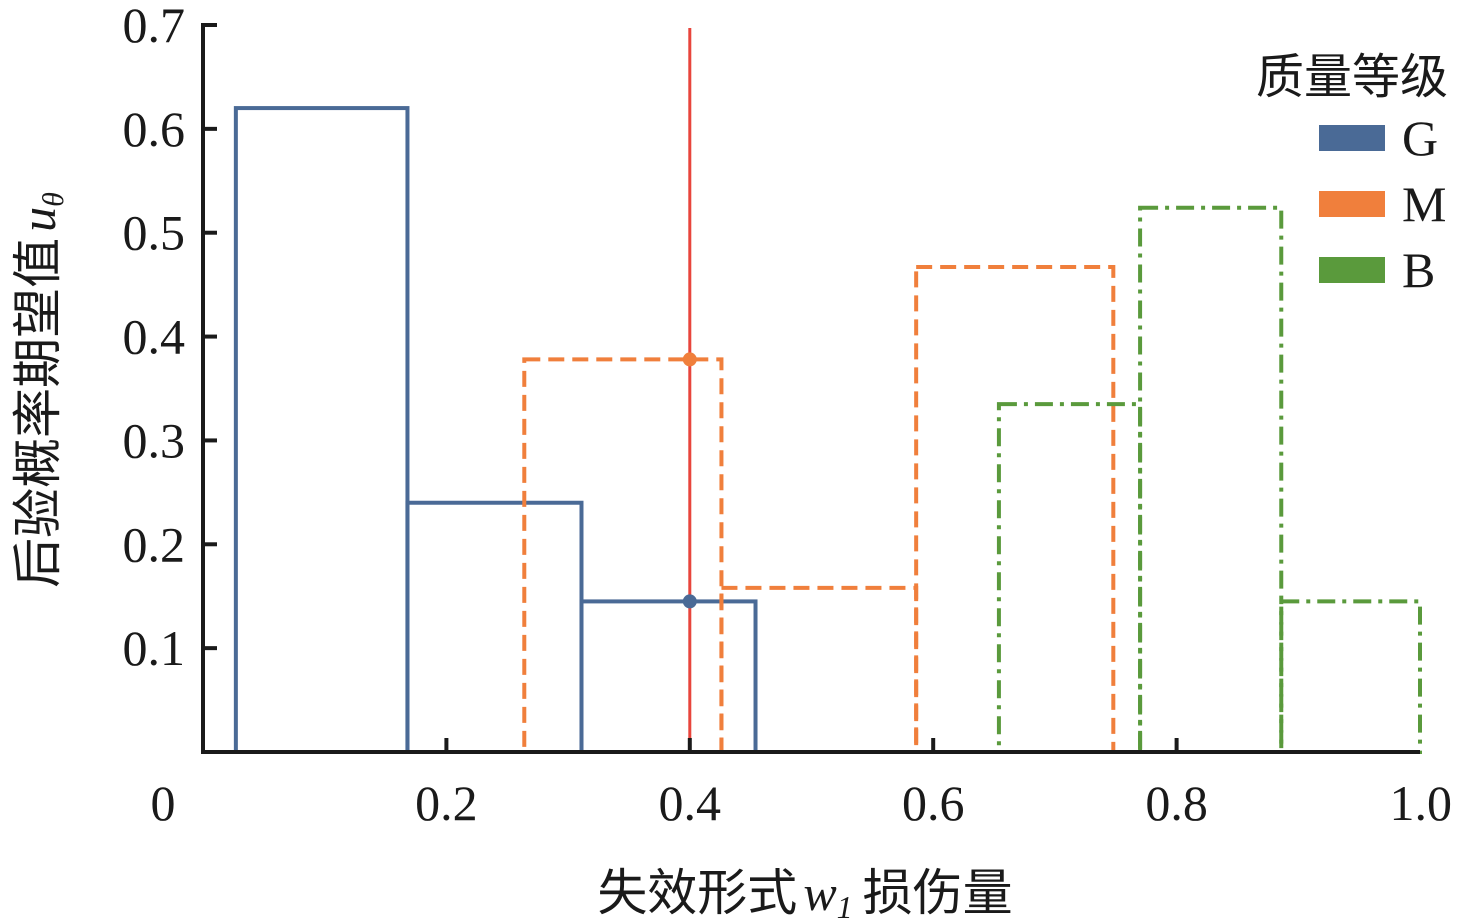  Describe the element at coordinates (1418, 270) in the screenshot. I see `legend-label: B` at that location.